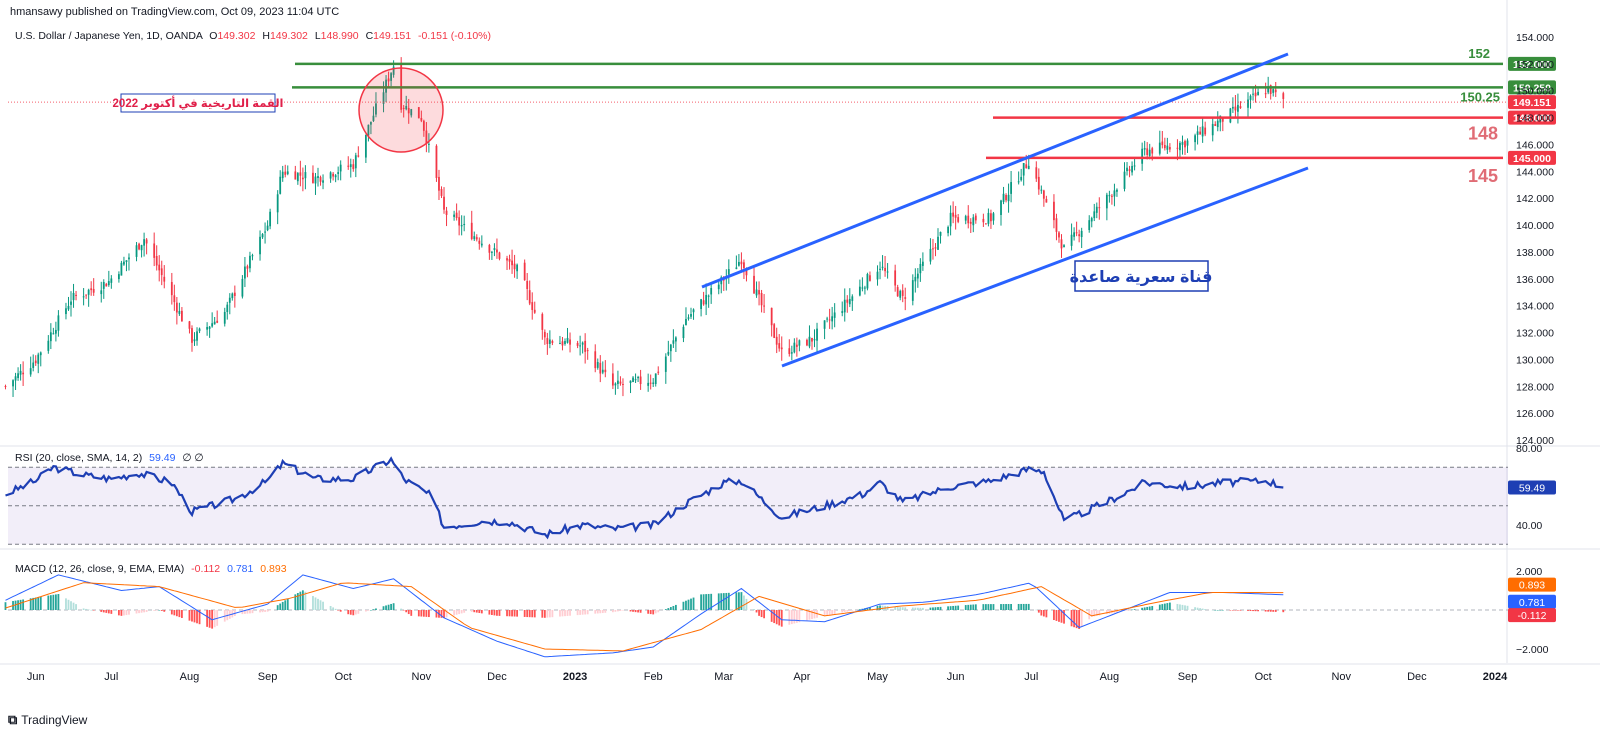 Image resolution: width=1600 pixels, height=734 pixels. Describe the element at coordinates (1535, 307) in the screenshot. I see `price-tick-label: 134.000` at that location.